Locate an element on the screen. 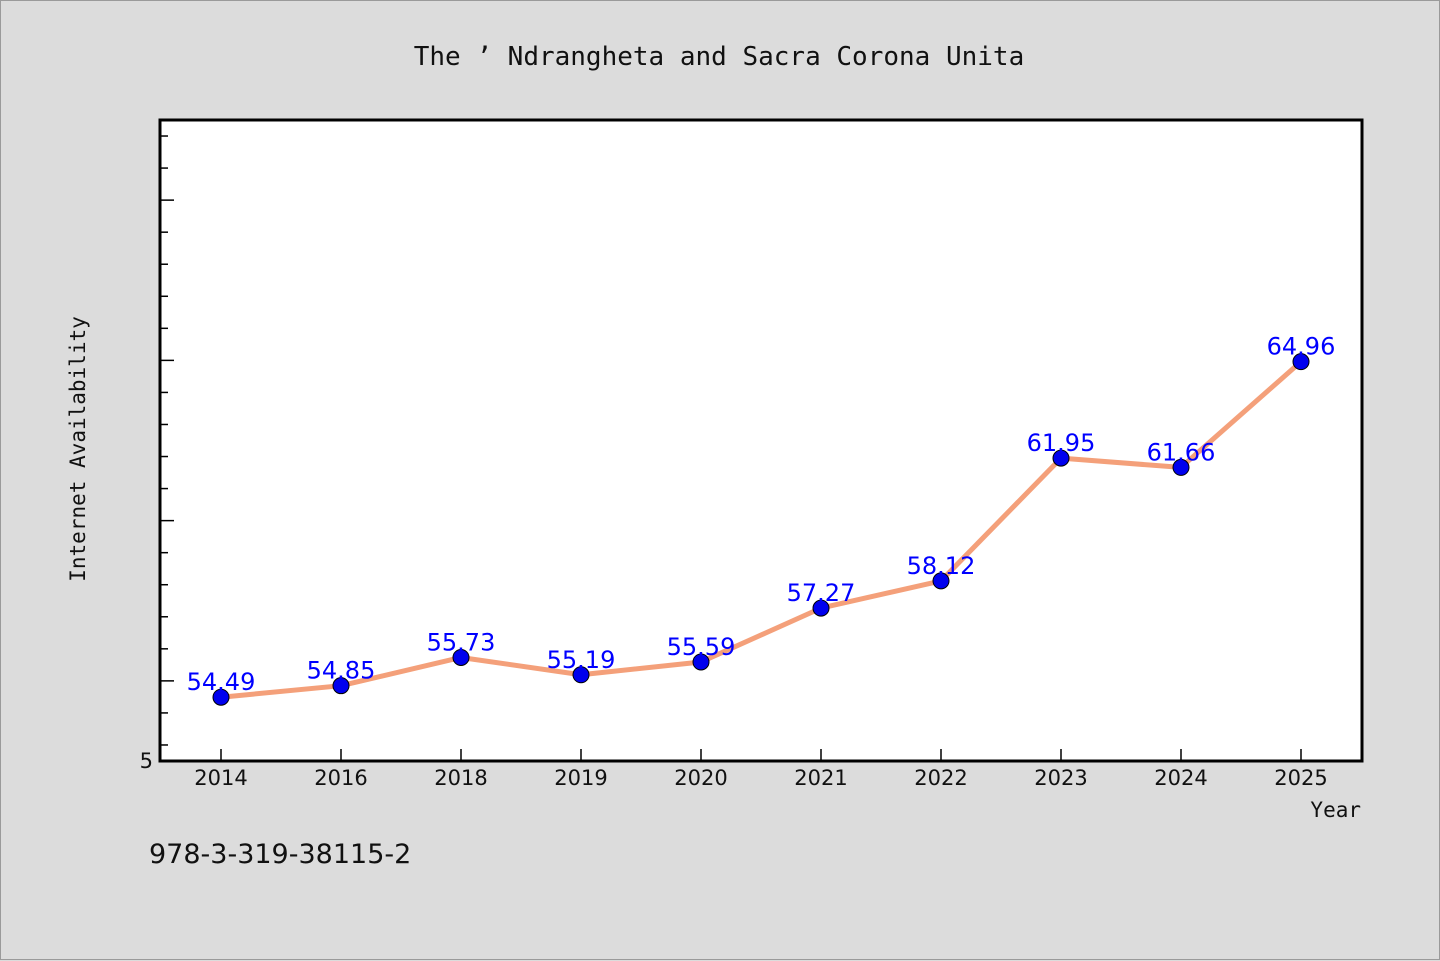  x-tick-label: 2016 is located at coordinates (340, 778).